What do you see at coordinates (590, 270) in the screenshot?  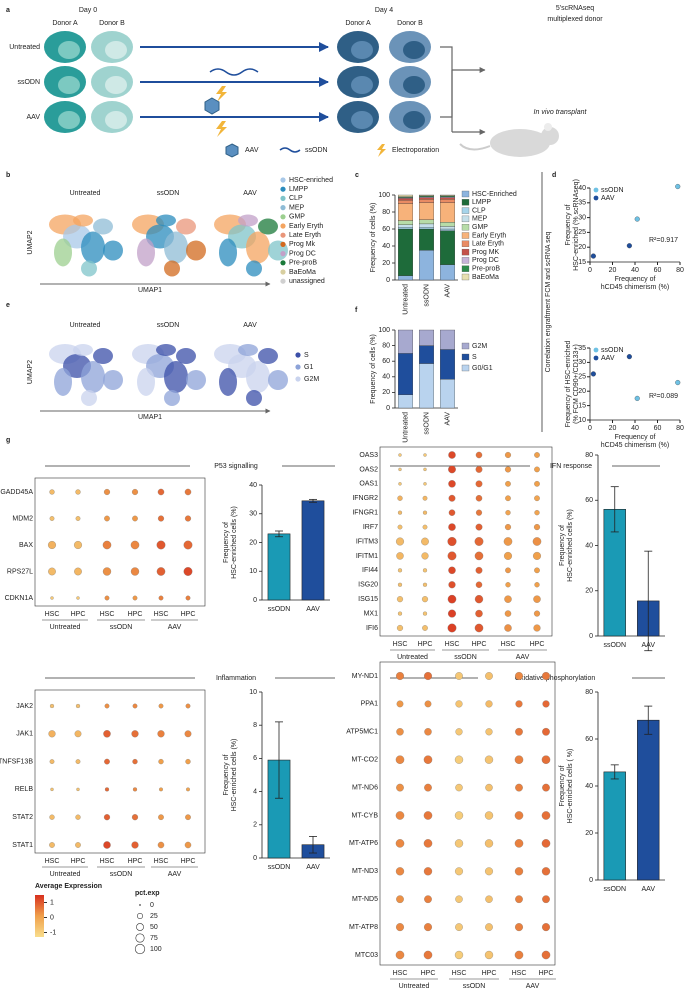 I see `x-tick-label: 0` at bounding box center [590, 270].